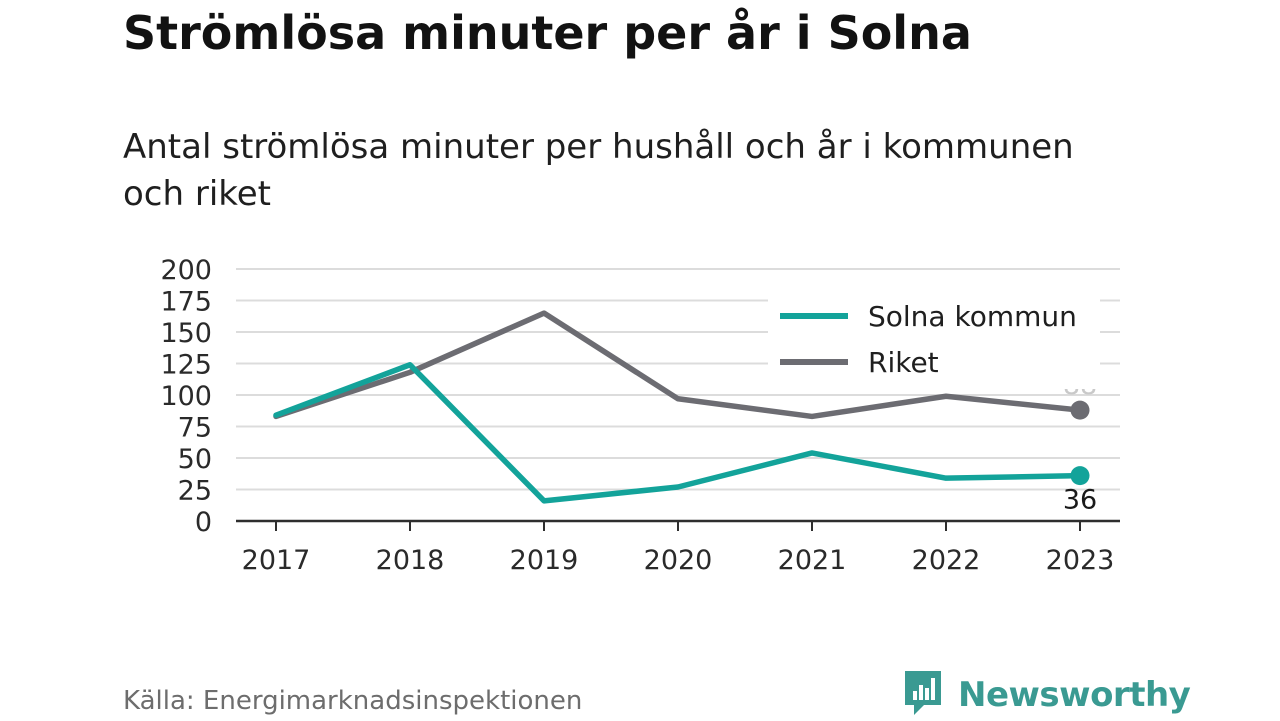  What do you see at coordinates (972, 316) in the screenshot?
I see `legend-label-solna-kommun: Solna kommun` at bounding box center [972, 316].